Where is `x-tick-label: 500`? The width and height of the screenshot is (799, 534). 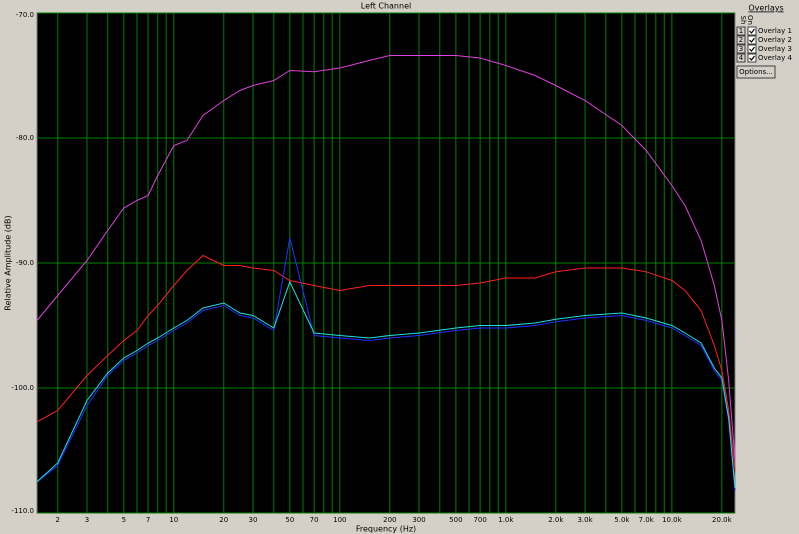 x-tick-label: 500 is located at coordinates (455, 520).